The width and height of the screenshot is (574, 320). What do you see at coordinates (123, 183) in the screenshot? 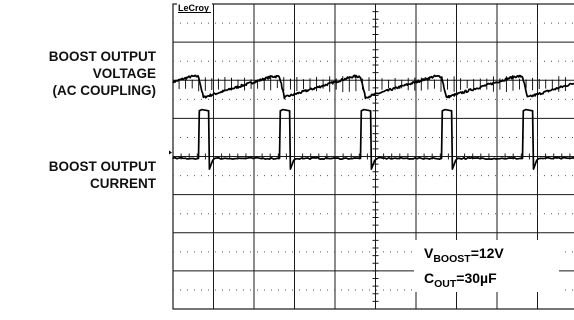
I see `current-label-line-2: CURRENT` at bounding box center [123, 183].